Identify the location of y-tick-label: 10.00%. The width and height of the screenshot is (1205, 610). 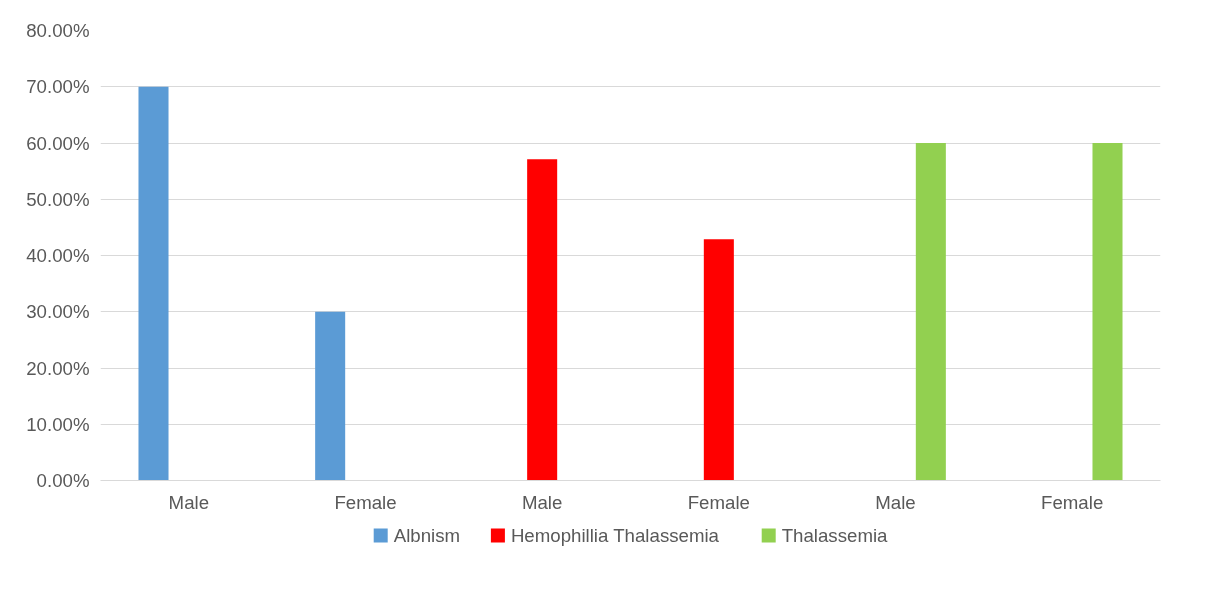
(58, 424).